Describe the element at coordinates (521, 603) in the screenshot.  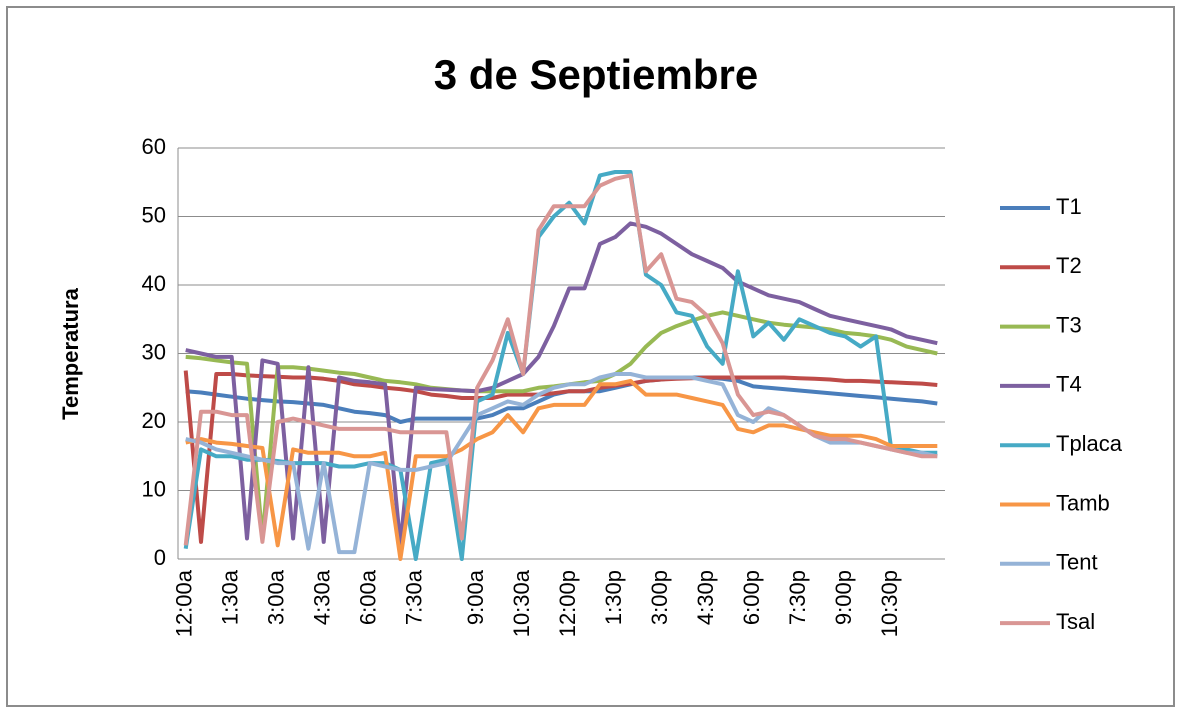
I see `x-tick-label: 10:30a` at that location.